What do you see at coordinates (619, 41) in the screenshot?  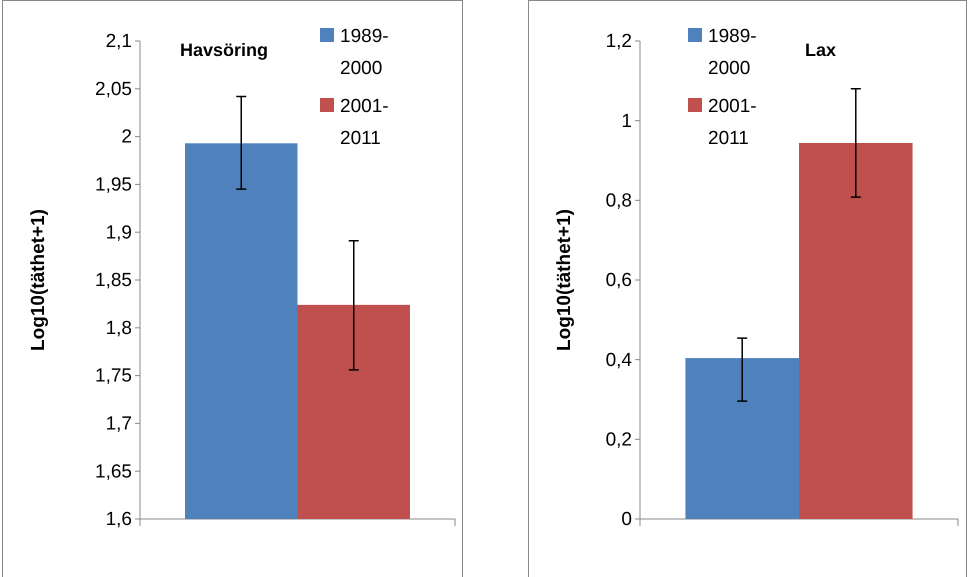 I see `y-tick-label: 1,2` at bounding box center [619, 41].